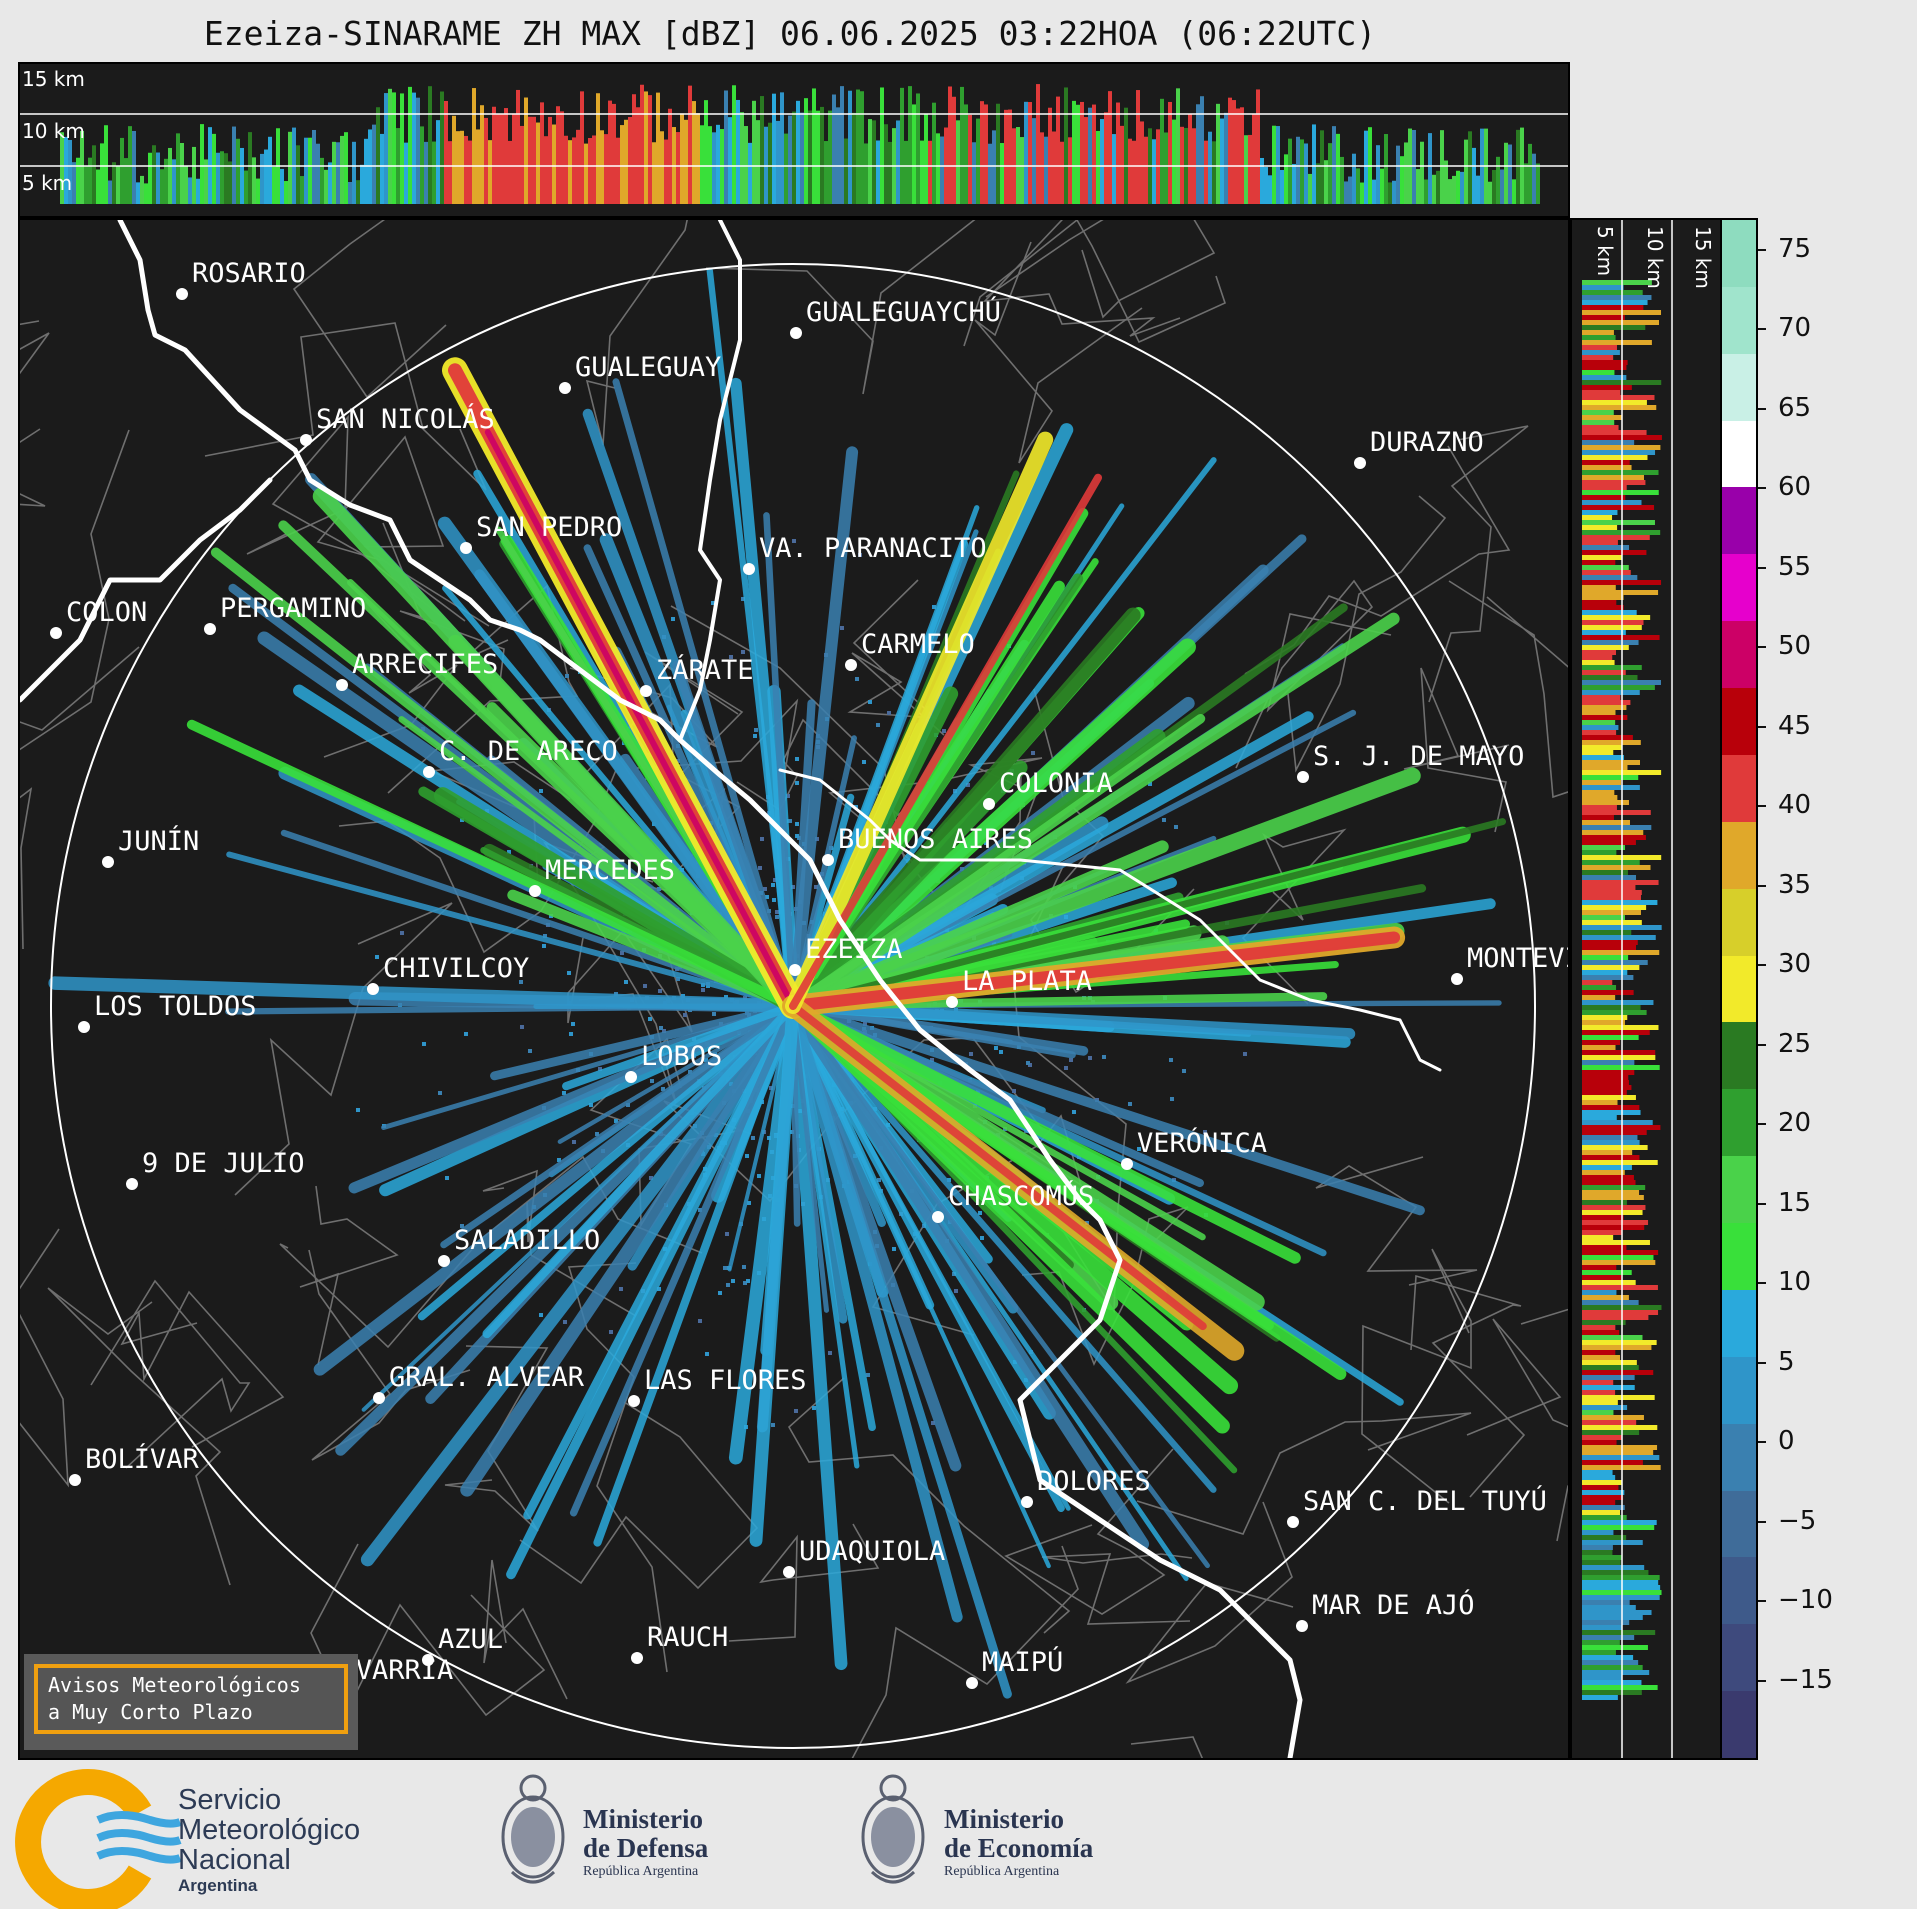 Image resolution: width=1917 pixels, height=1909 pixels. What do you see at coordinates (865, 554) in the screenshot?
I see `city-marker: VA. PARANACITO` at bounding box center [865, 554].